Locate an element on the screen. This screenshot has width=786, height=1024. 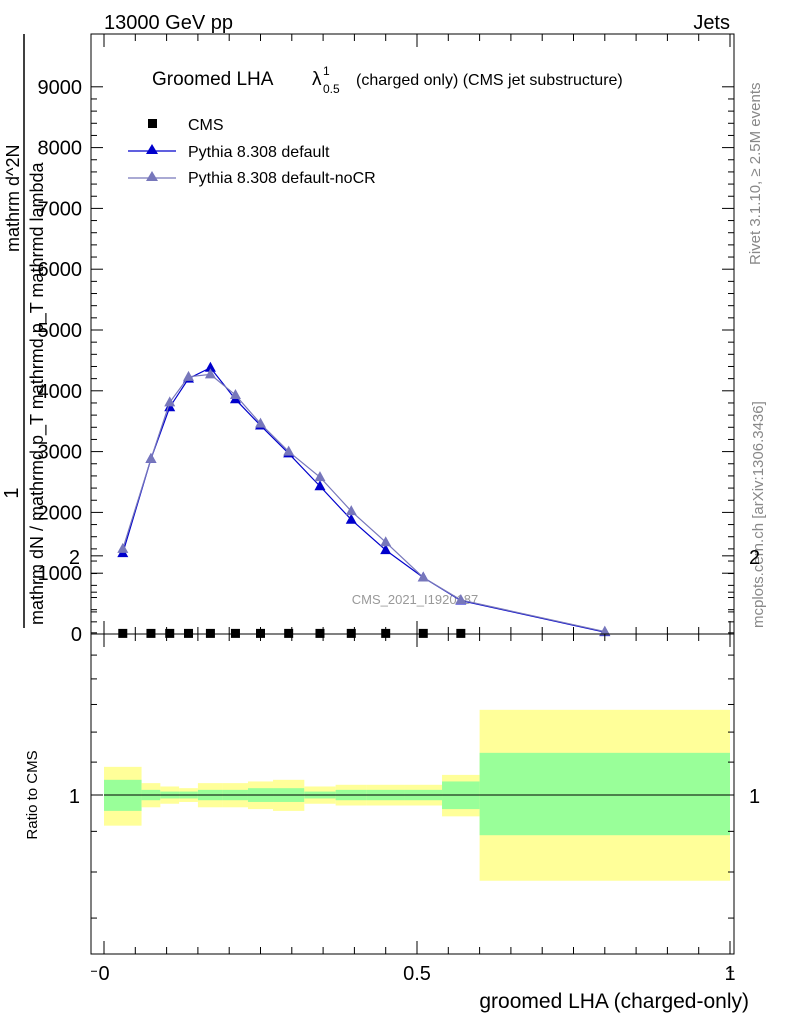
y-label-numerator: 1 is located at coordinates (12, 492).